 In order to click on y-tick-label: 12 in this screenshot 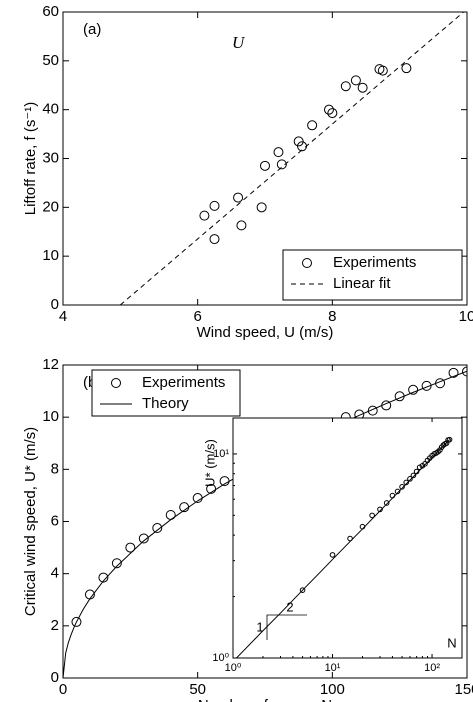, I will do `click(50, 364)`.